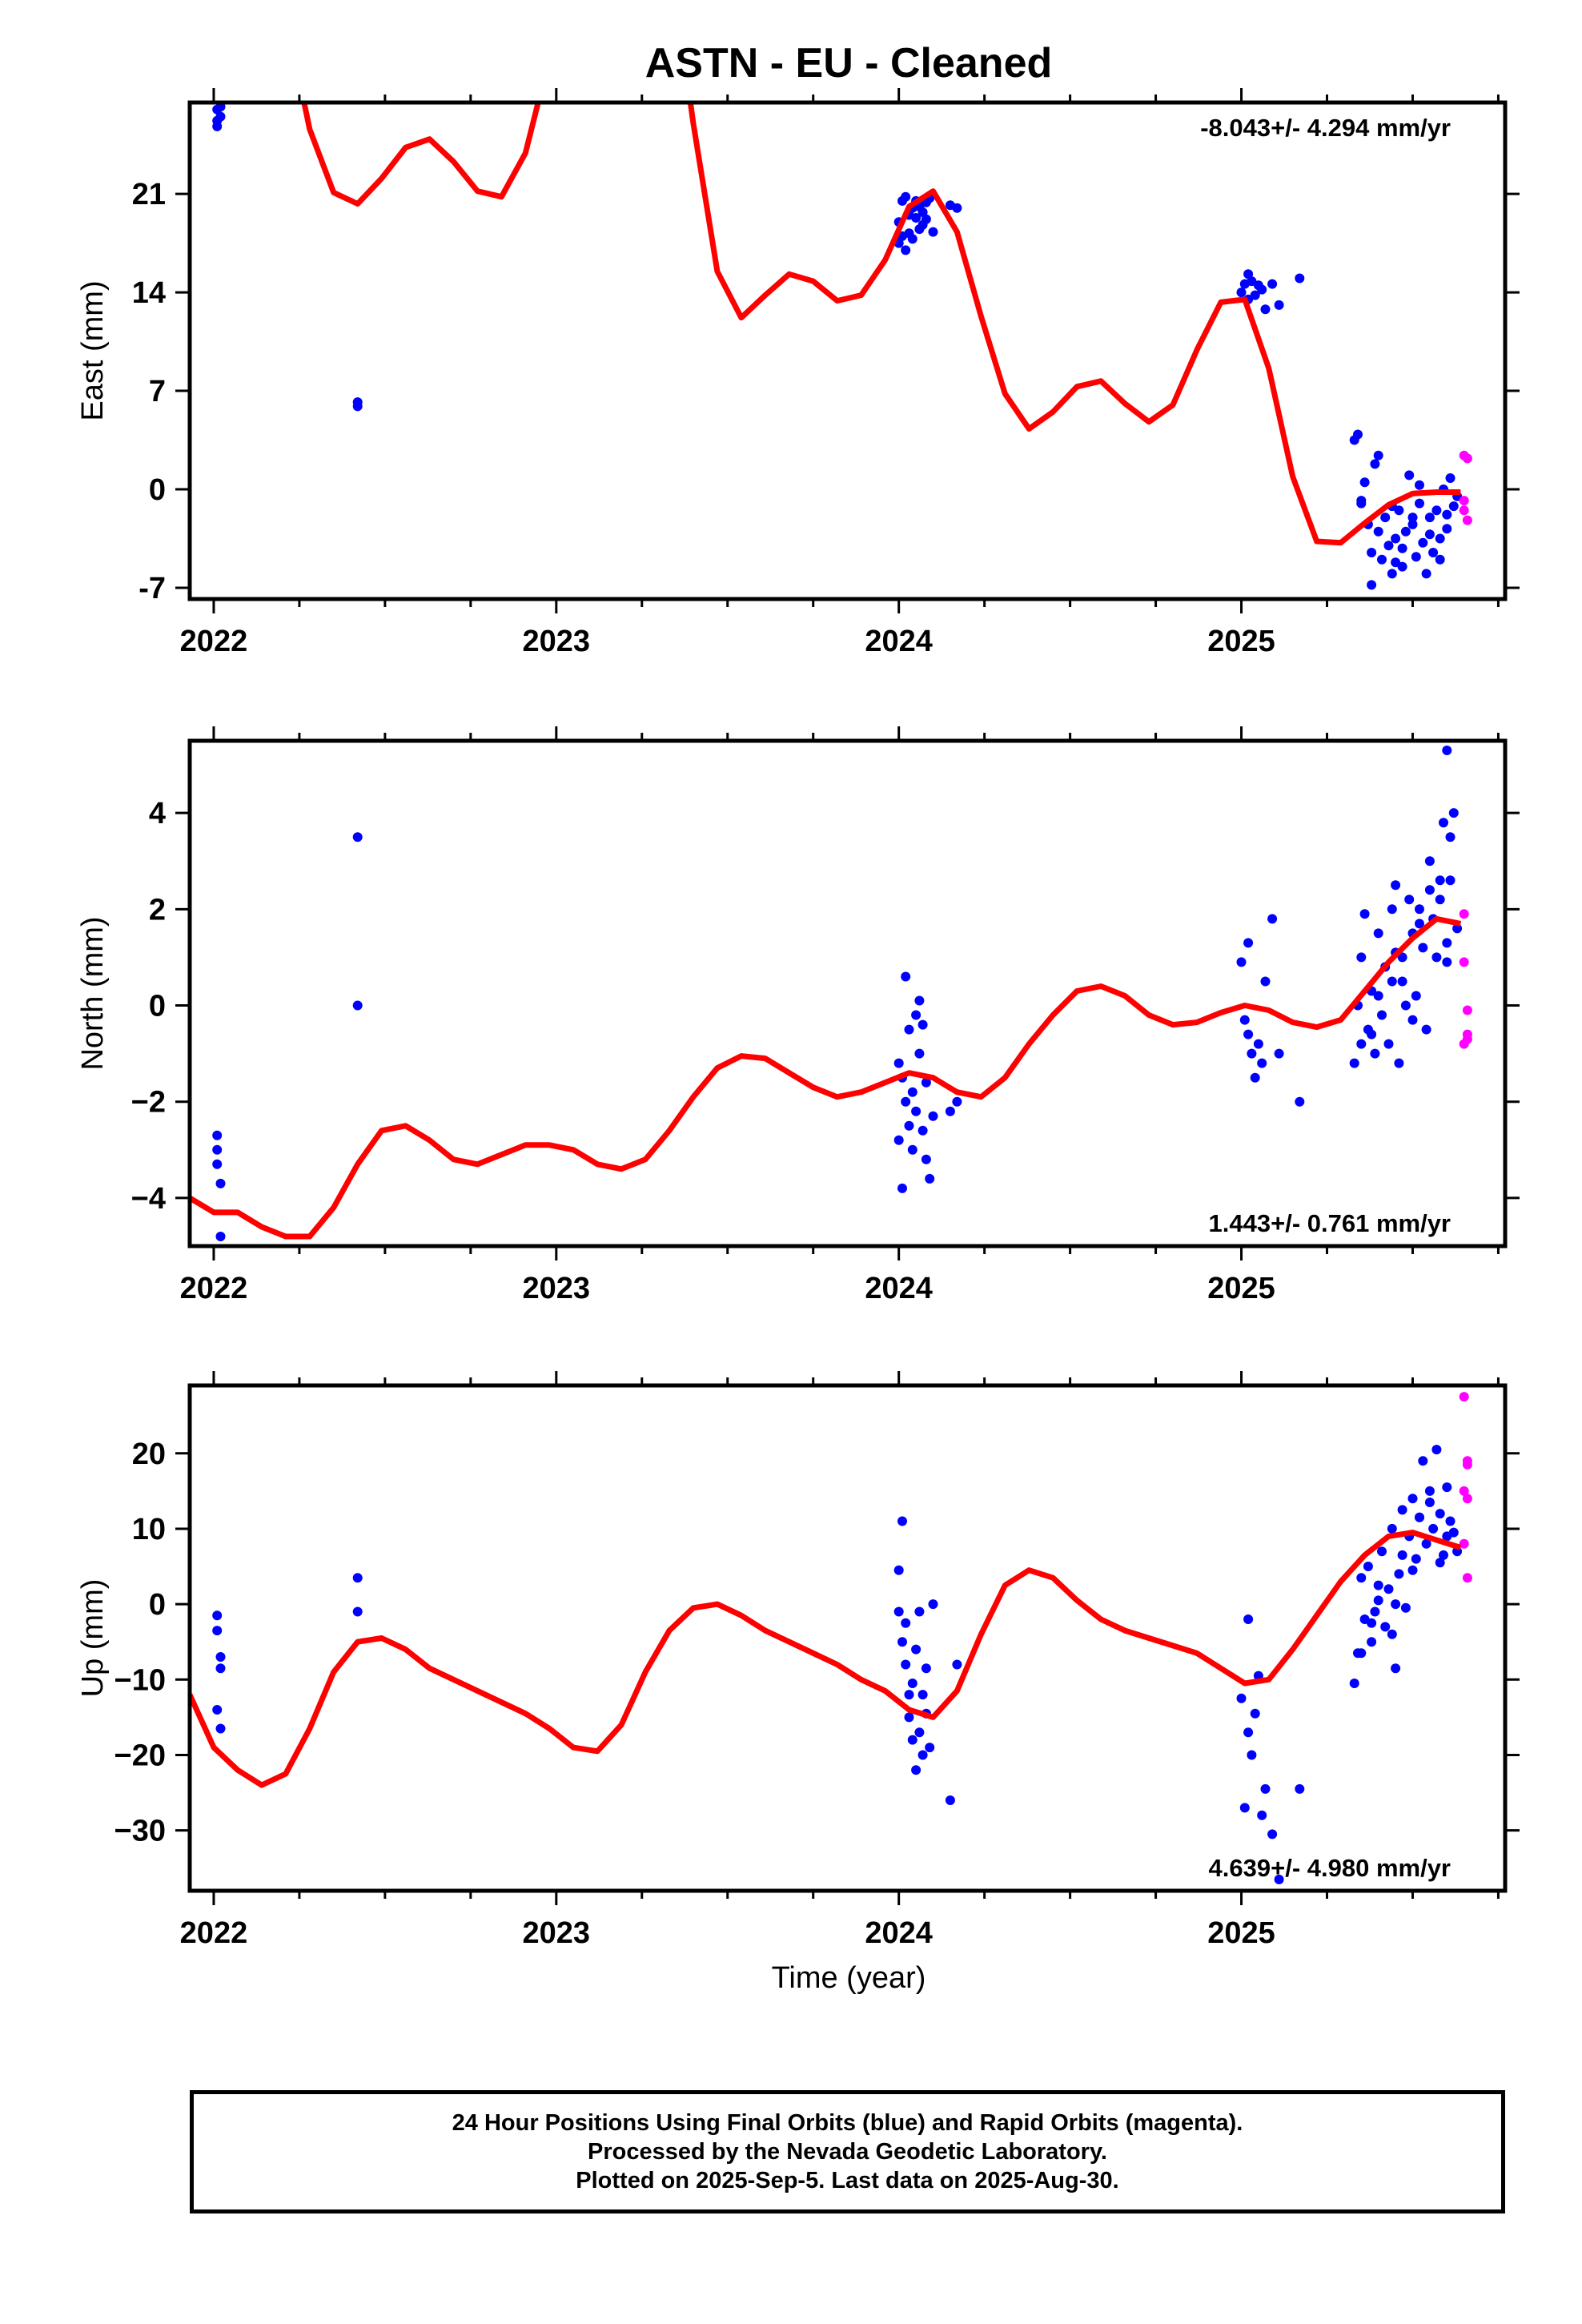  I want to click on north-rate-annotation: 1.443+/- 0.761 mm/yr, so click(1330, 1223).